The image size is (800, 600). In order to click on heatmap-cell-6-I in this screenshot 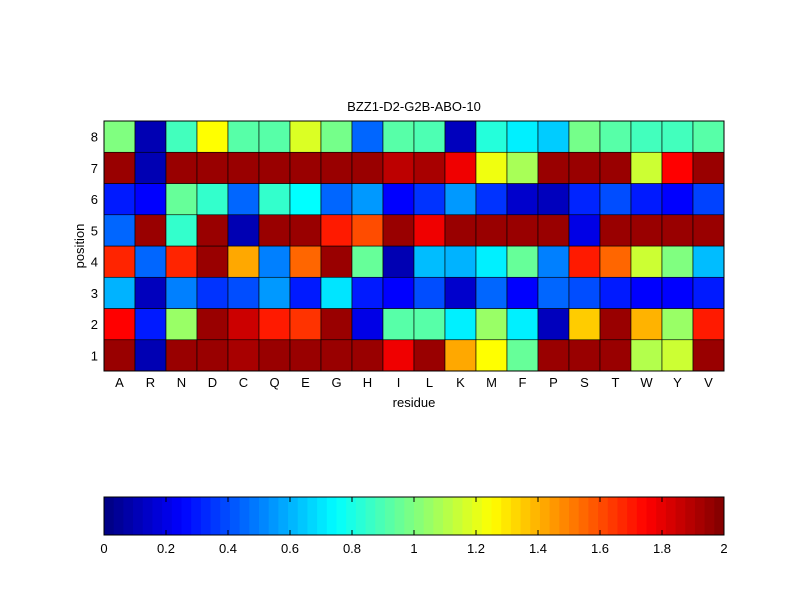, I will do `click(398, 199)`.